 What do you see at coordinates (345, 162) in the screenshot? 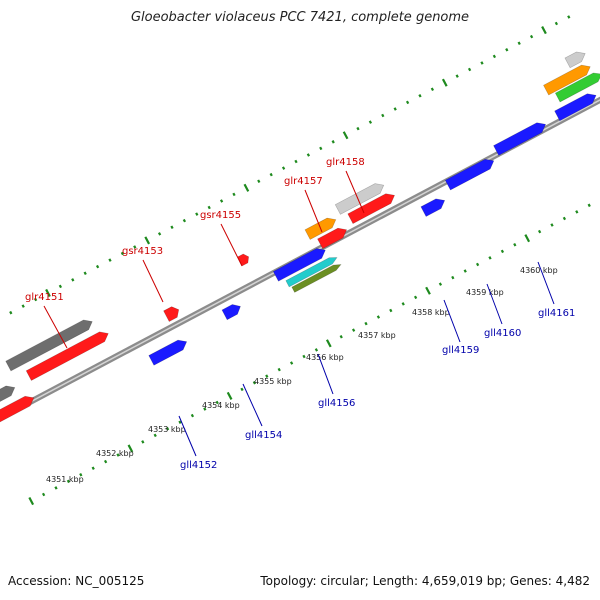
I see `forward-gene-label: glr4158` at bounding box center [345, 162].